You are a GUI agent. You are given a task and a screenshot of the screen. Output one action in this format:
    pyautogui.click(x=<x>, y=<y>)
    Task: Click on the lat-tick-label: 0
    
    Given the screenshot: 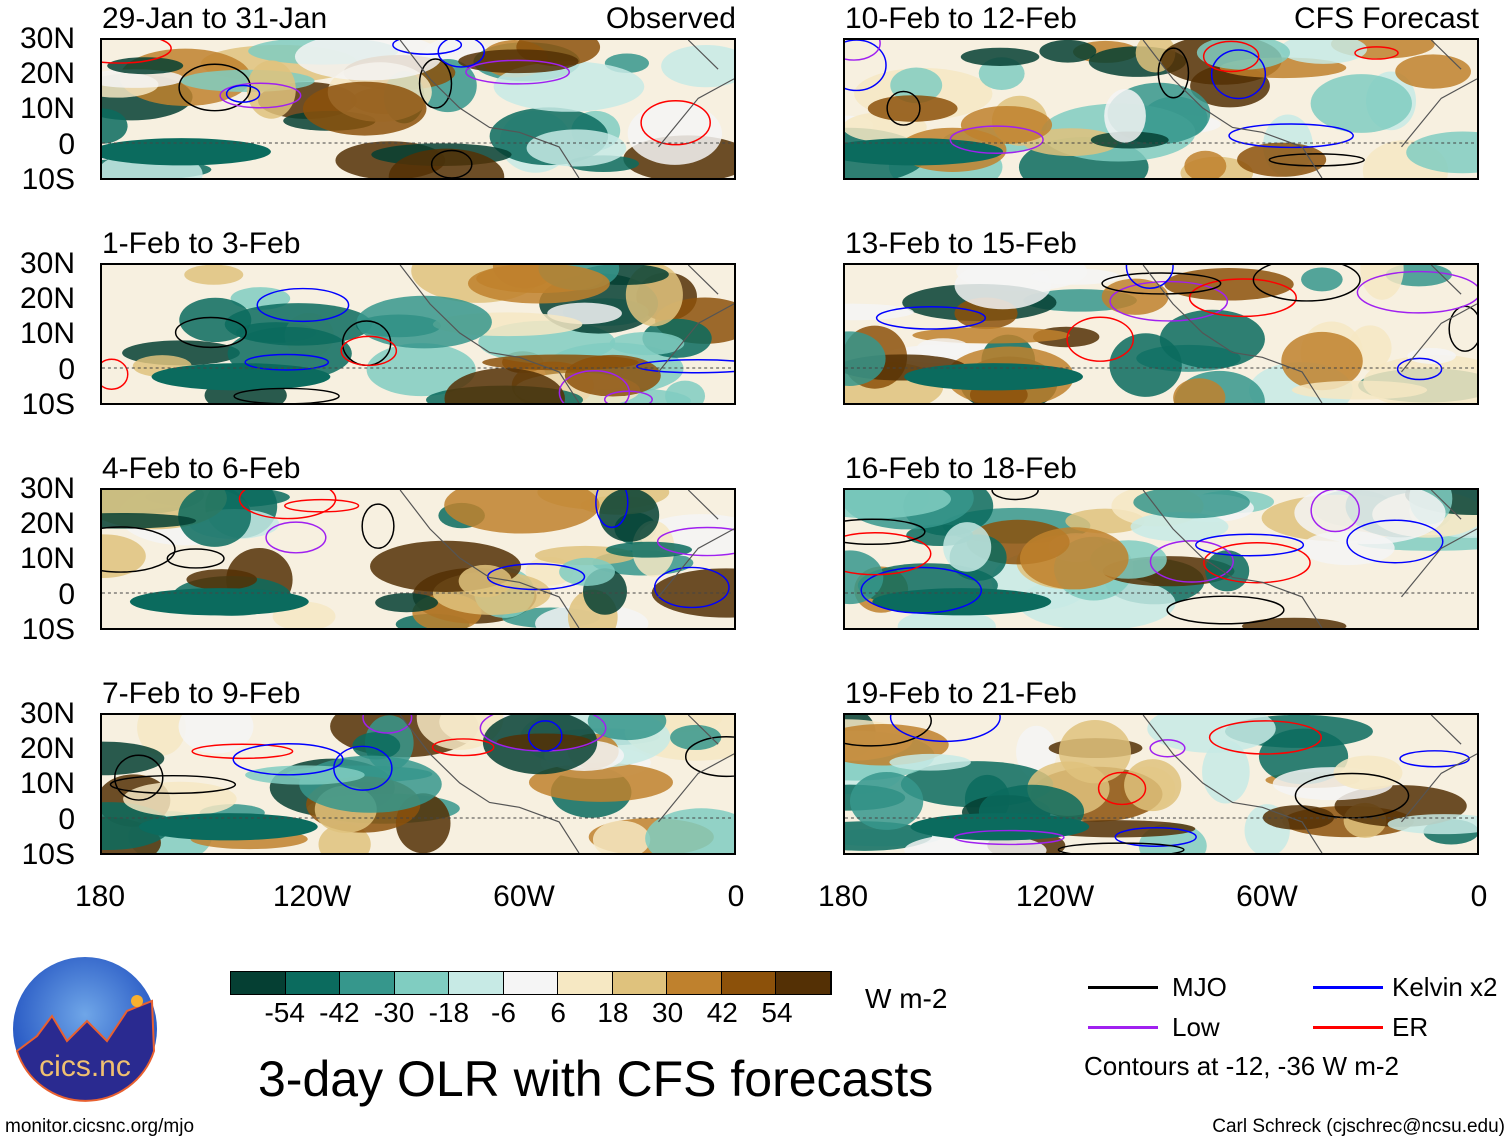 What is the action you would take?
    pyautogui.click(x=66, y=819)
    